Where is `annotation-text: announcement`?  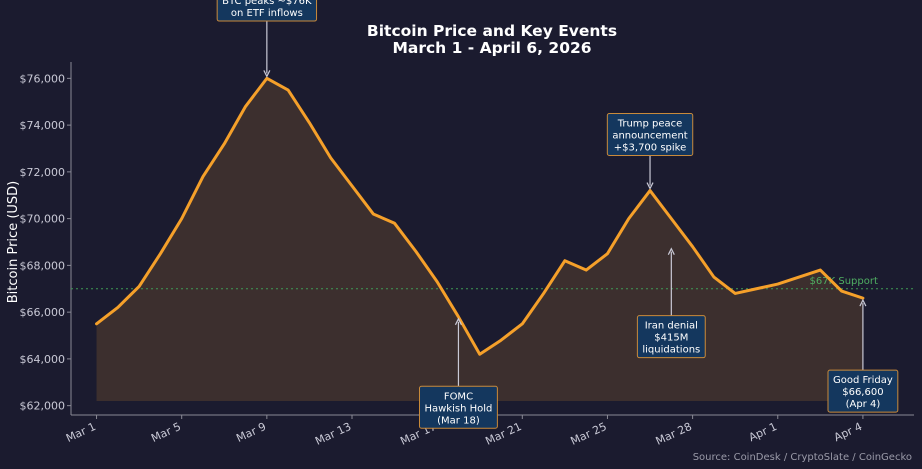 annotation-text: announcement is located at coordinates (649, 135).